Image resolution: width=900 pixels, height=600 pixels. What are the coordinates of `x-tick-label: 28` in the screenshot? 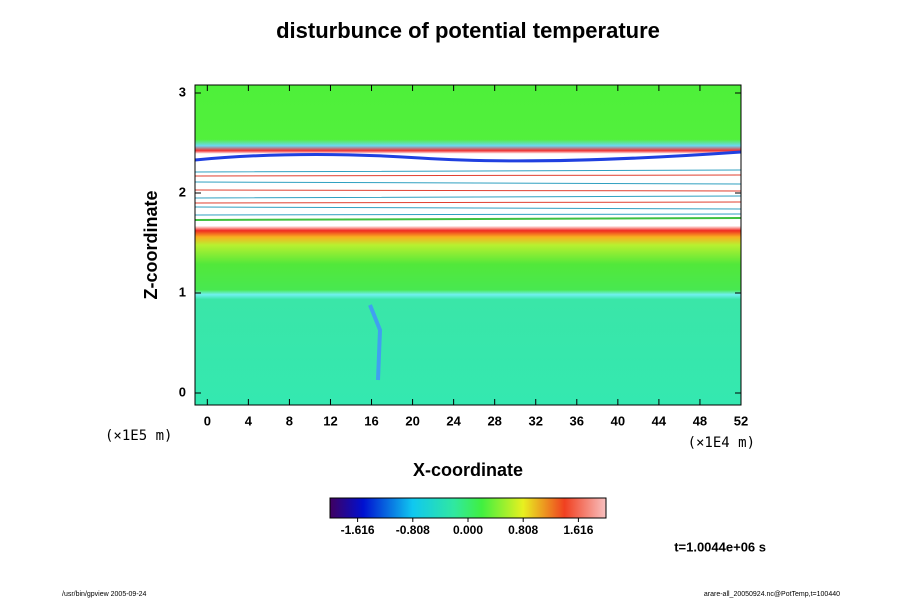 It's located at (494, 420).